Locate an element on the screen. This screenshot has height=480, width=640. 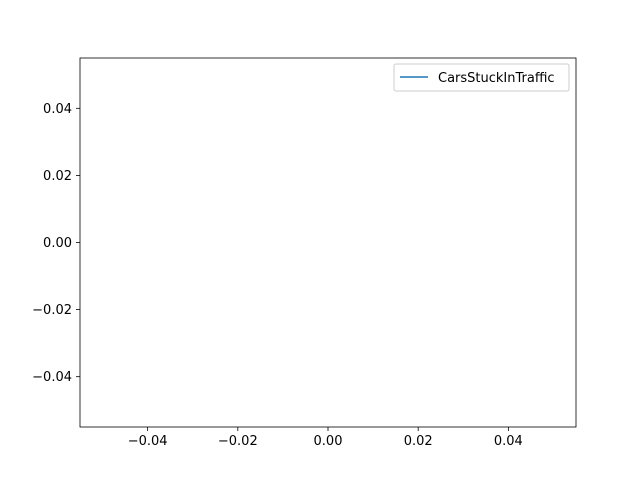
x-tick-label: −0.04 is located at coordinates (148, 441).